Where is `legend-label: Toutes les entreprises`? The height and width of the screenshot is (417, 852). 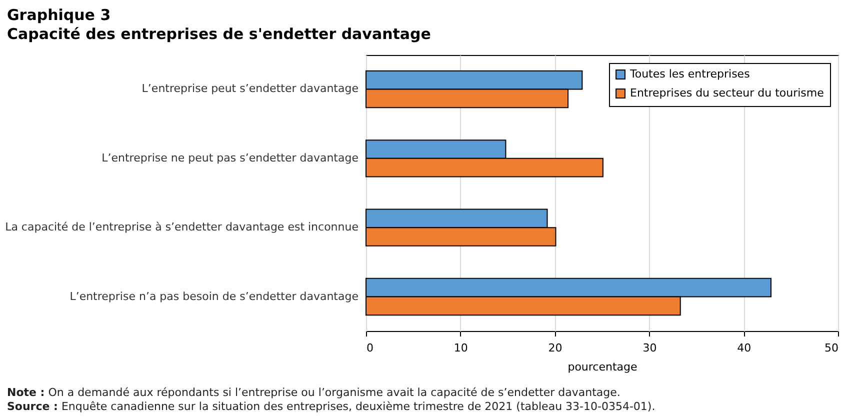
legend-label: Toutes les entreprises is located at coordinates (689, 74).